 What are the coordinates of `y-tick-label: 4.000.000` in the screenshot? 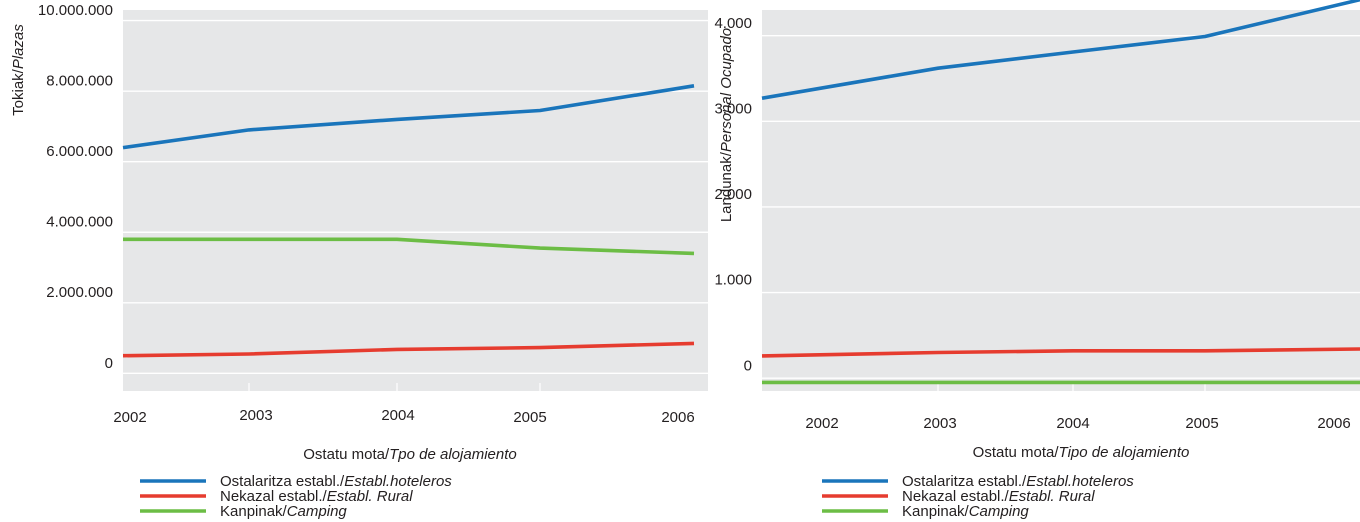 It's located at (79, 222).